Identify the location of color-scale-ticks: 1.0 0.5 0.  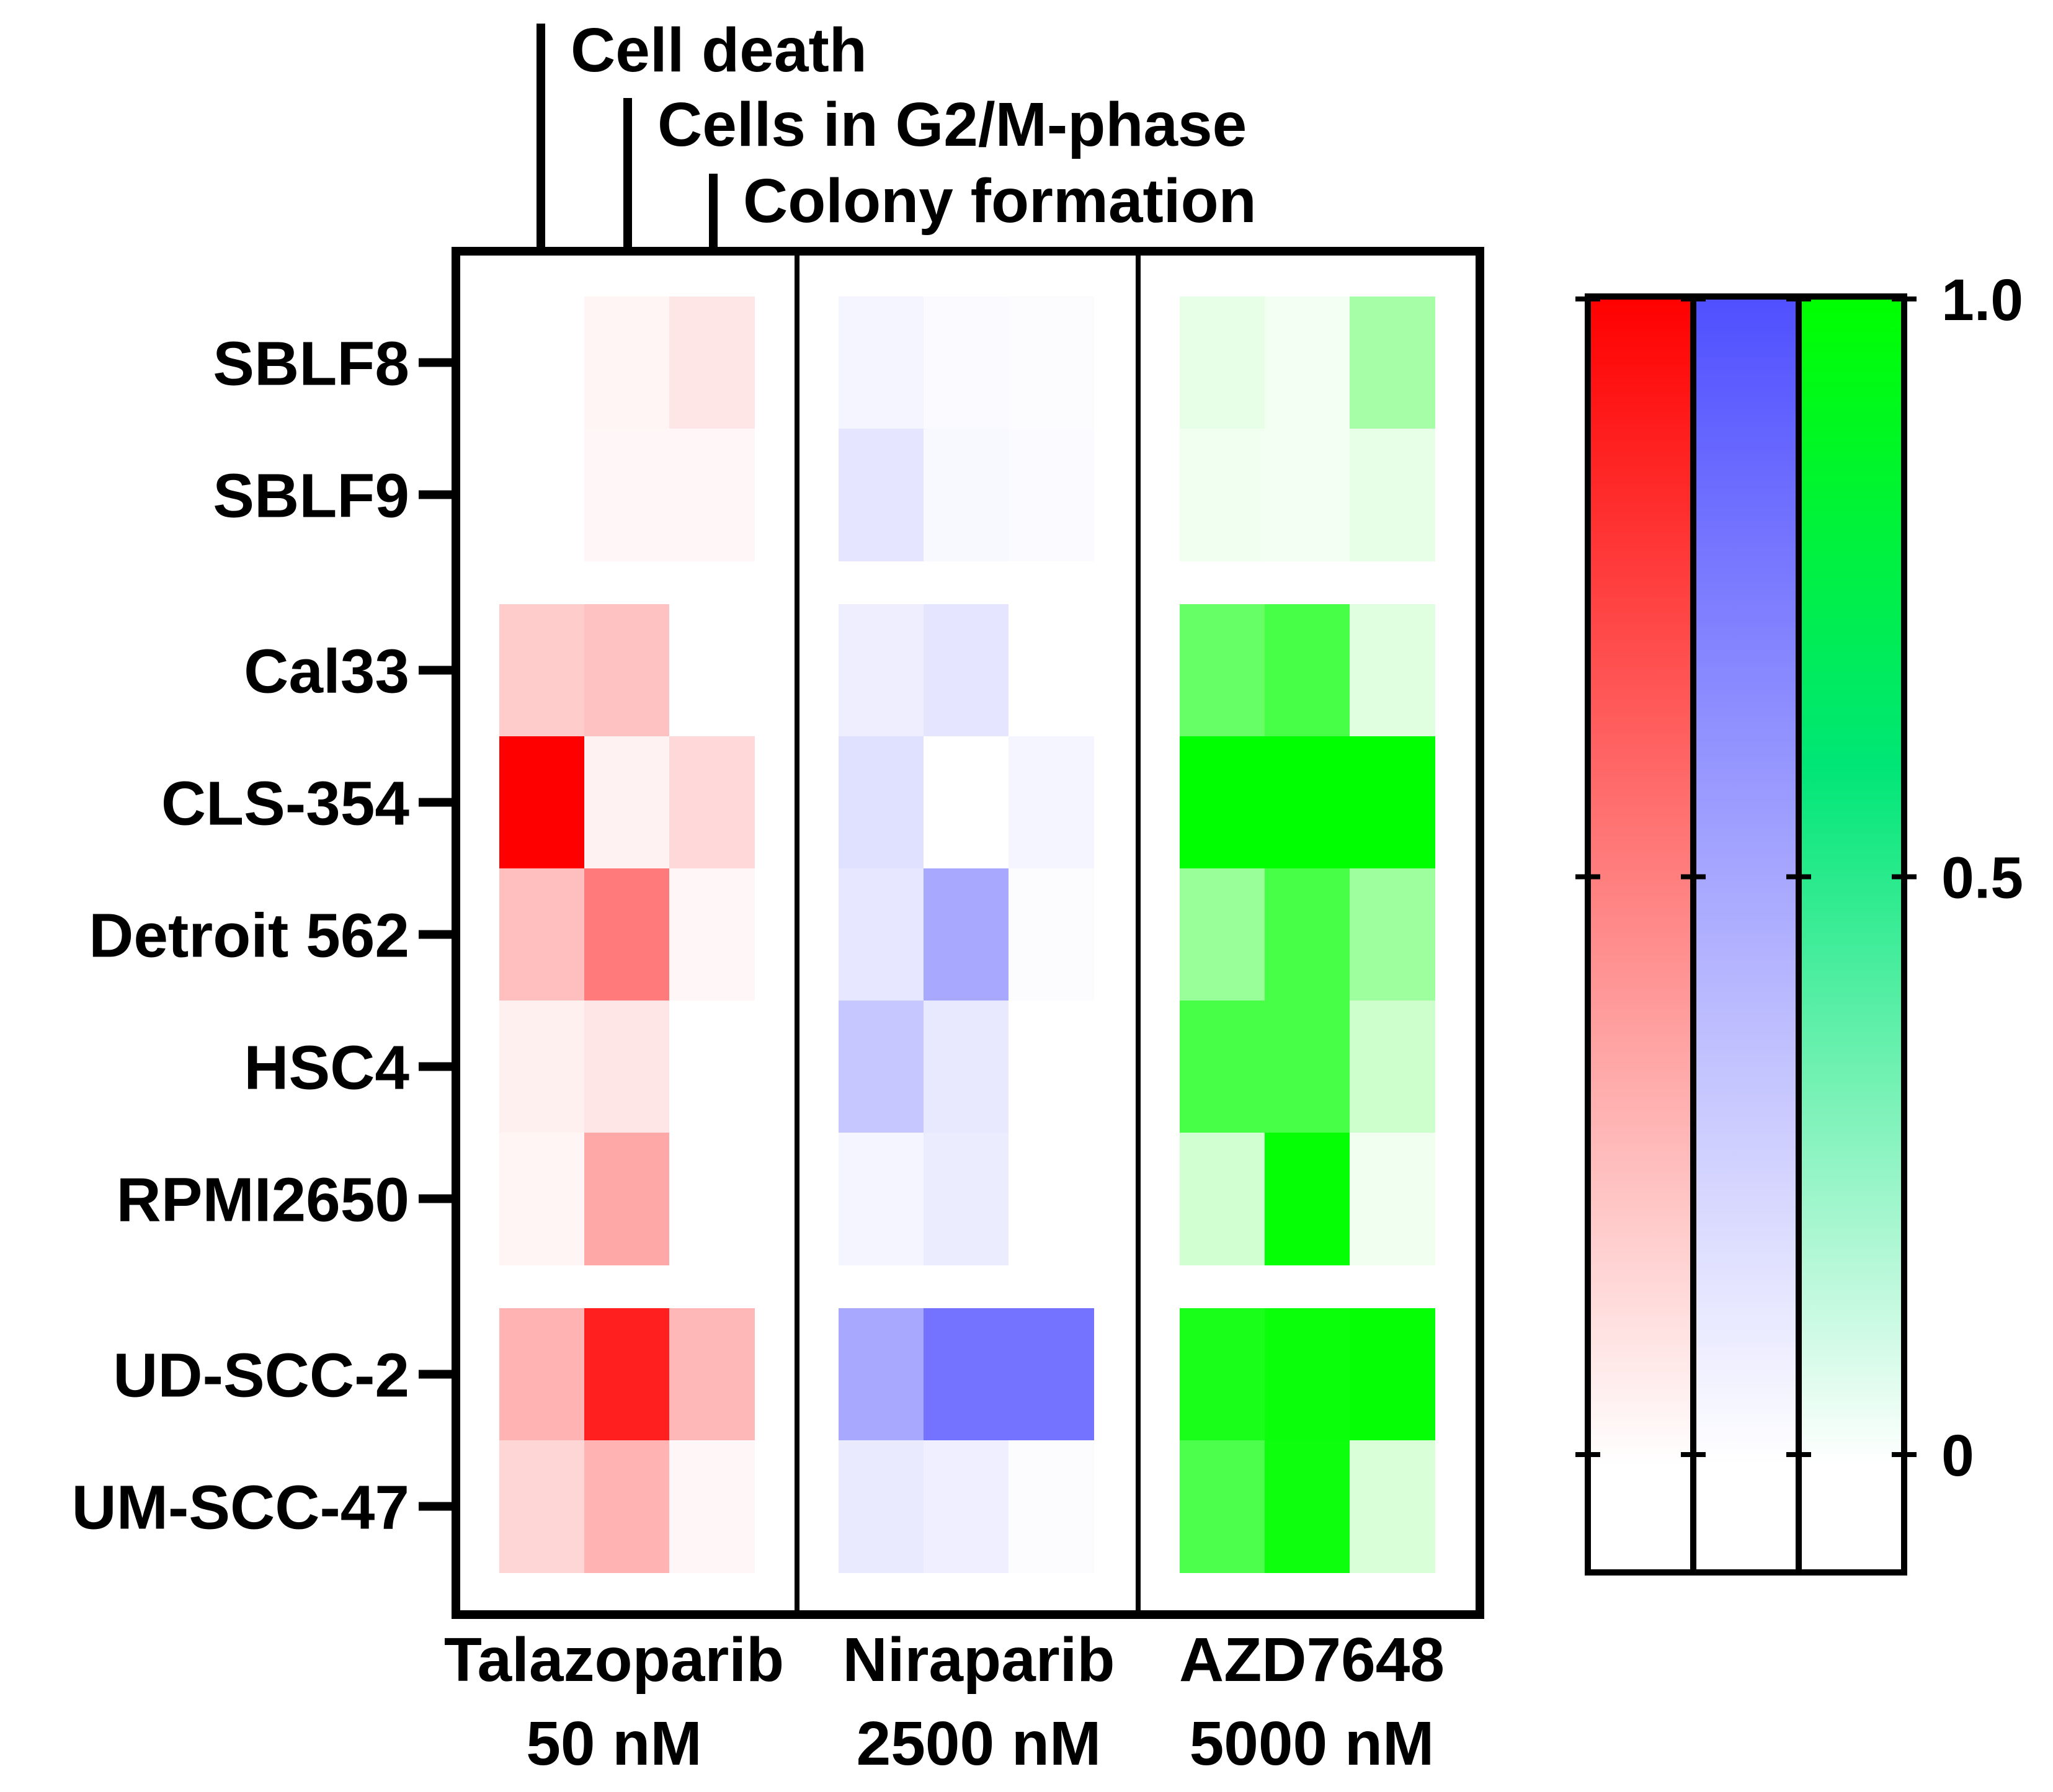
(1799, 878).